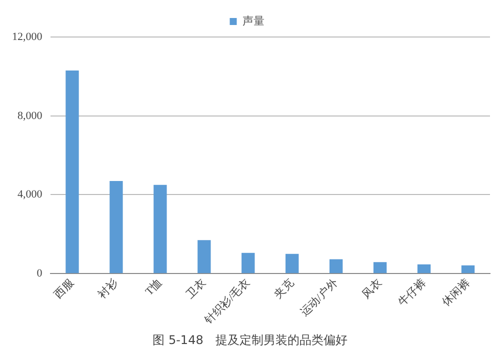  What do you see at coordinates (196, 289) in the screenshot?
I see `x-tick-label: 卫衣` at bounding box center [196, 289].